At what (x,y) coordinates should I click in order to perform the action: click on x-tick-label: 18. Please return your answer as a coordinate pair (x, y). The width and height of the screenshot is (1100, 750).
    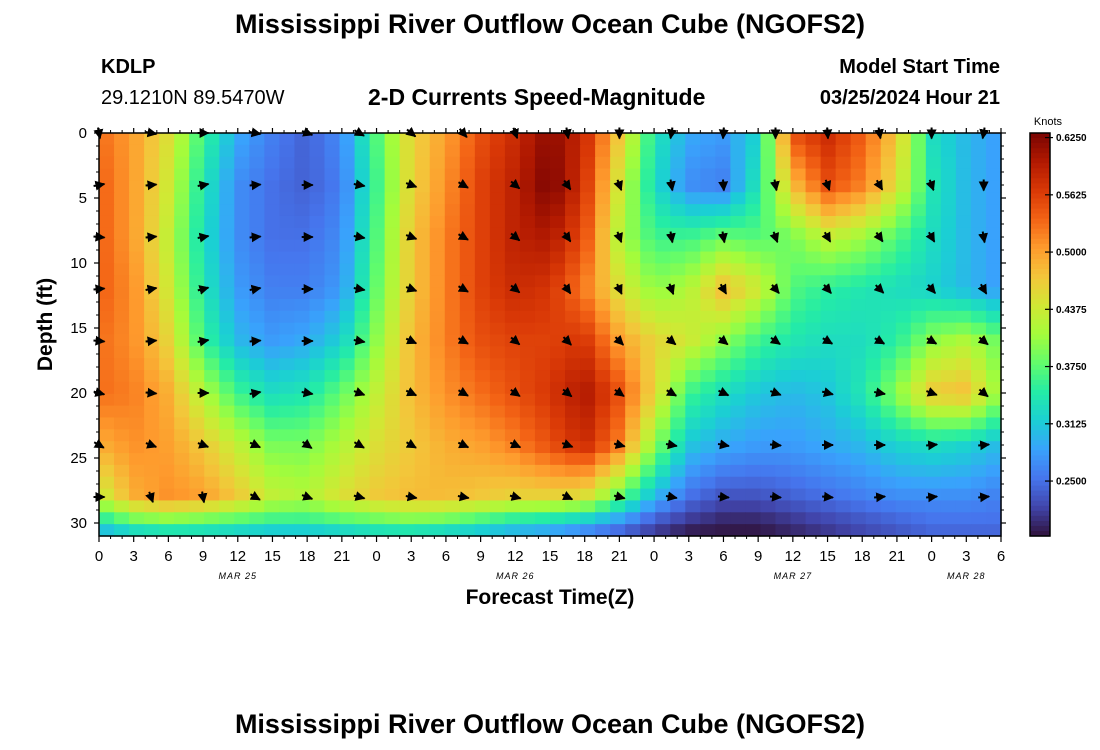
    Looking at the image, I should click on (584, 556).